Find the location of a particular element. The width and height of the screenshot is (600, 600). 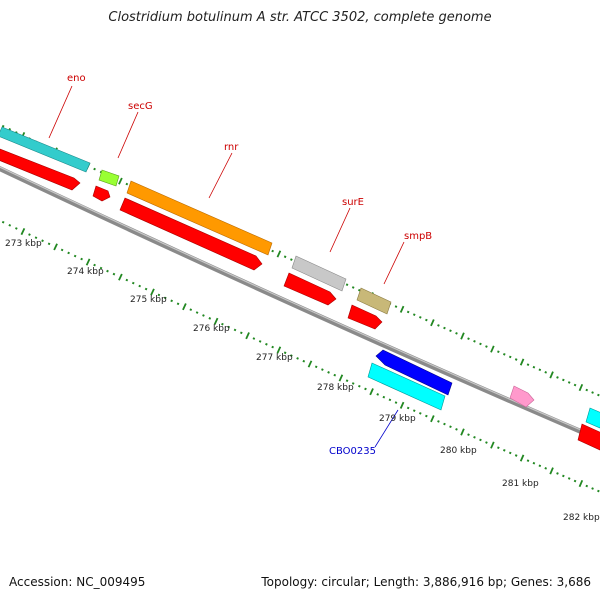

feature-right-edge is located at coordinates (588, 429).